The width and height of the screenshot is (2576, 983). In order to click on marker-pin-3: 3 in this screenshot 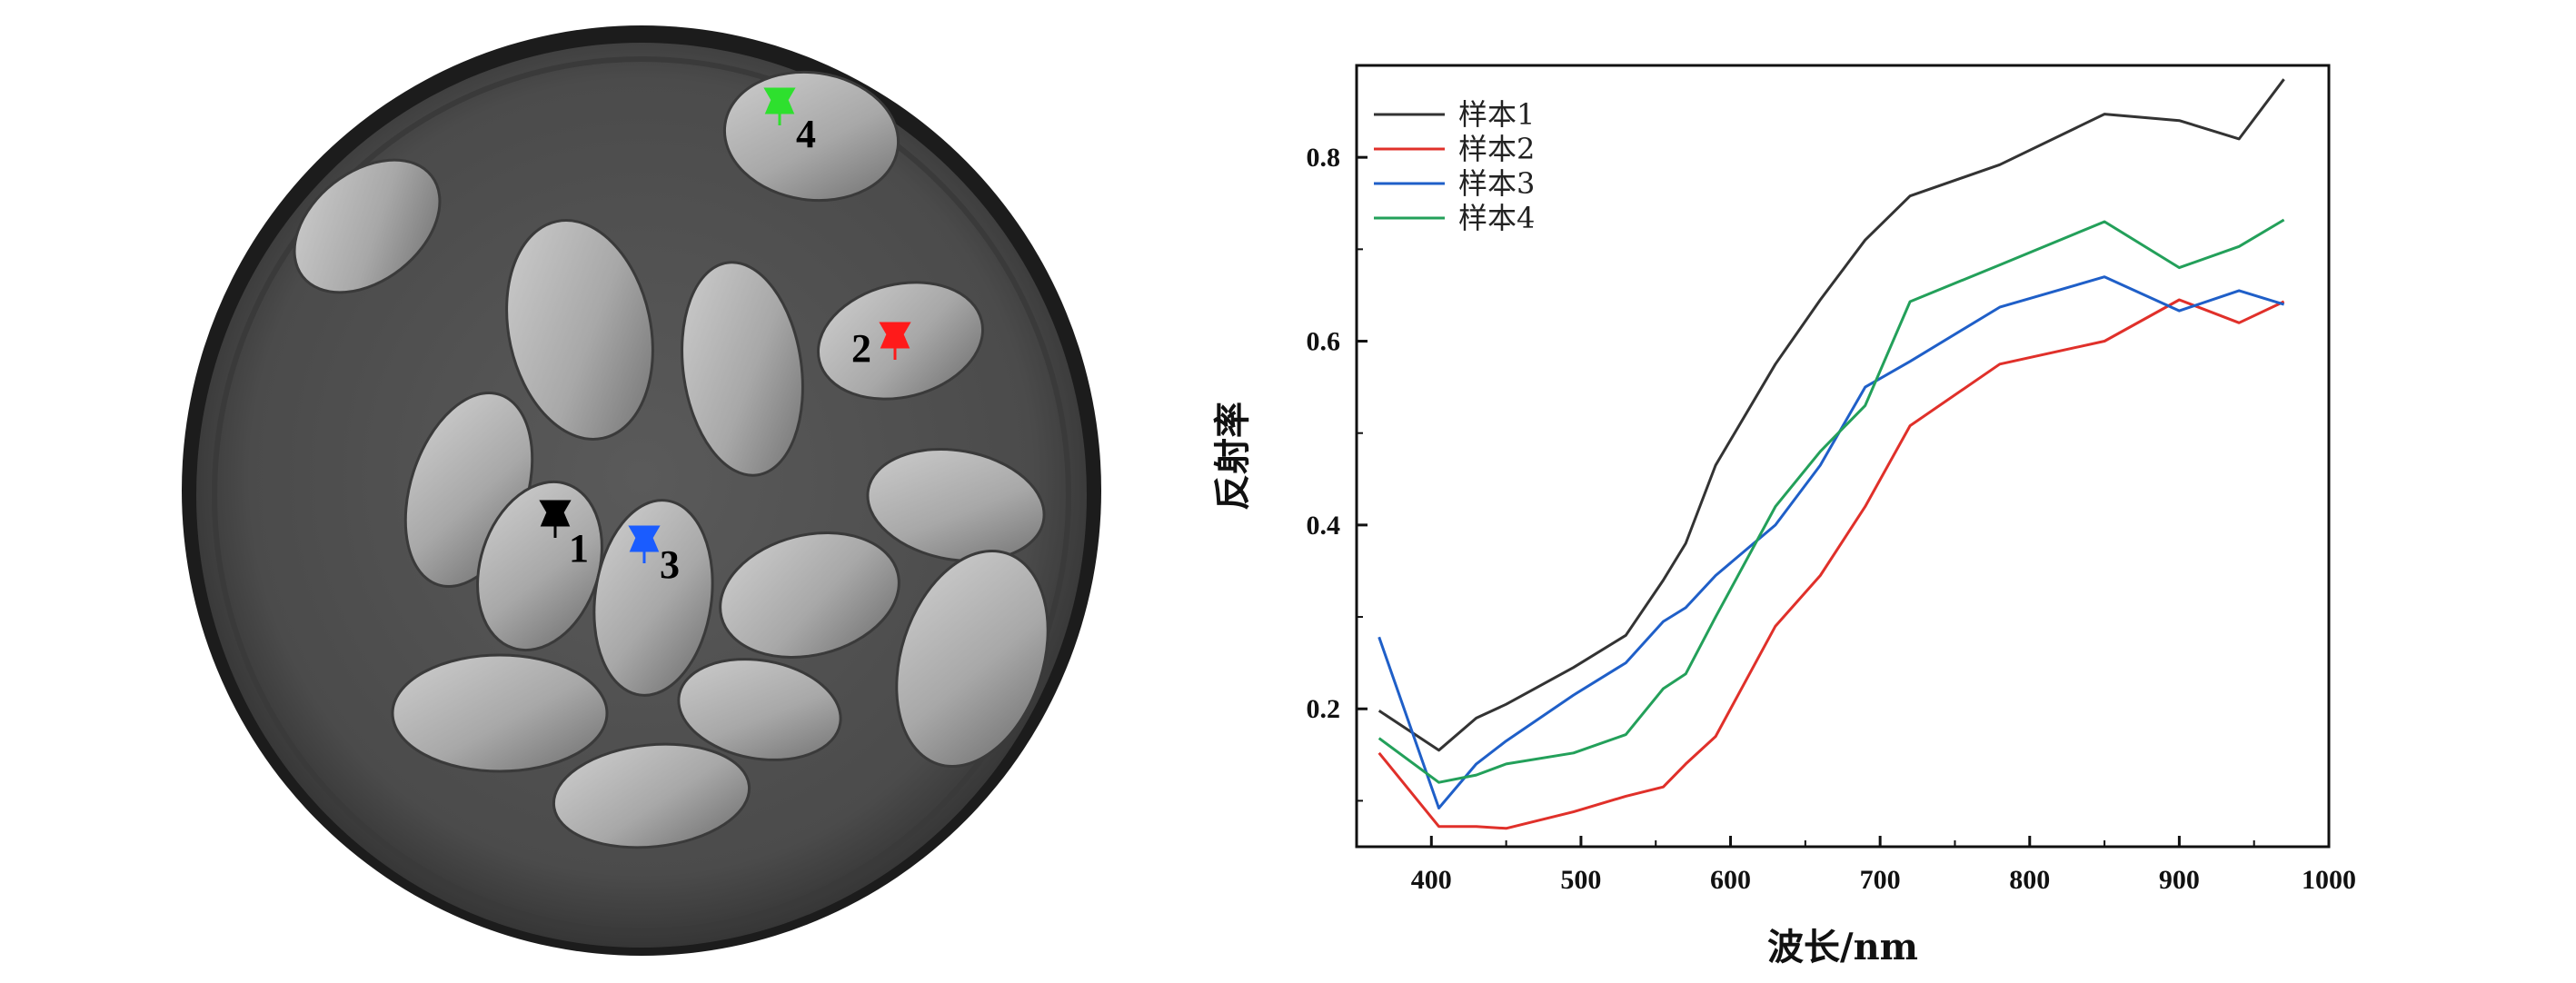, I will do `click(654, 556)`.